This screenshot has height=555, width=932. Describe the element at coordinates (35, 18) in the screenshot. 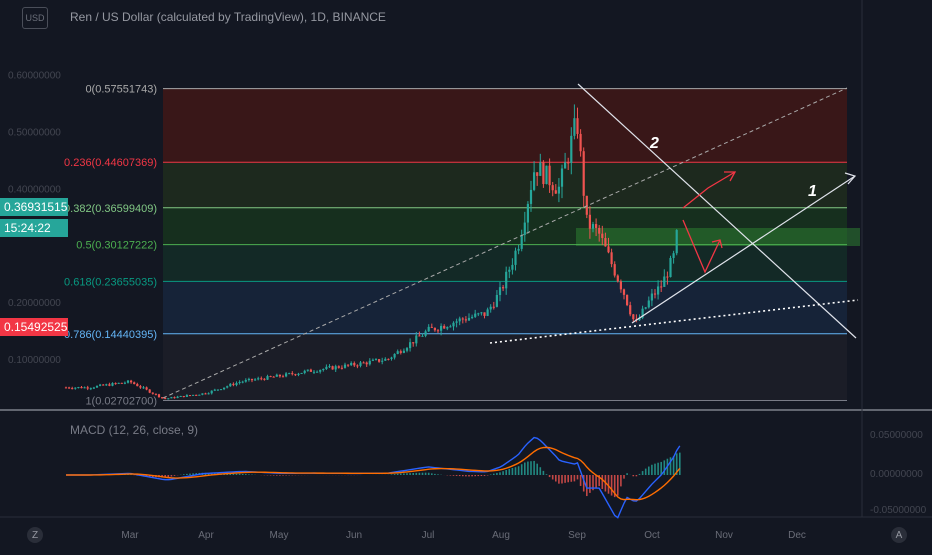

I see `symbol-badge: USD` at that location.